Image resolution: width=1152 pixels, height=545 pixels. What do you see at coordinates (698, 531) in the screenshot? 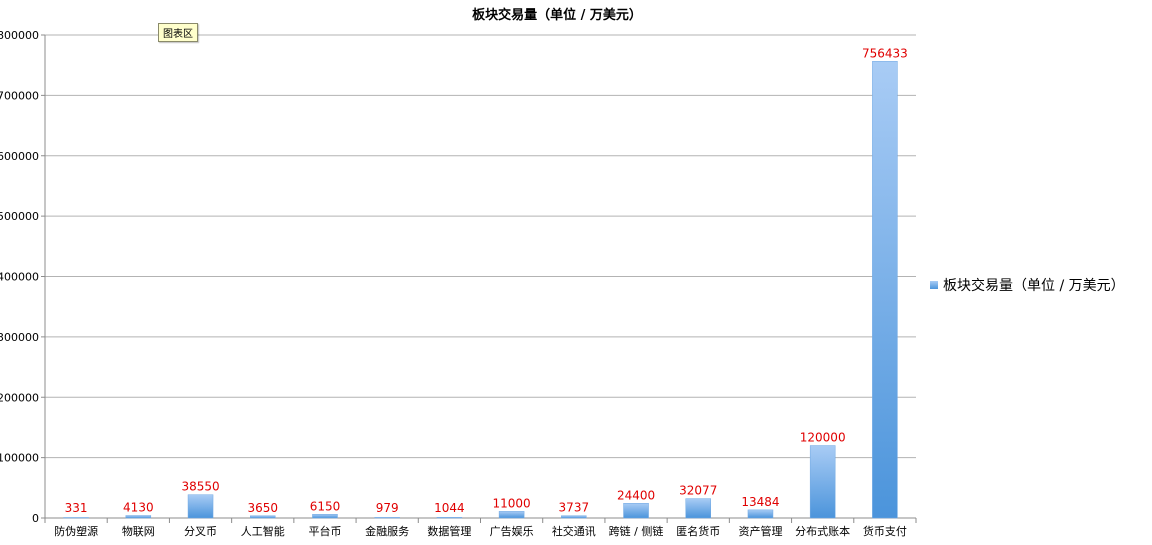
I see `x-tick-label: 匿名货币` at bounding box center [698, 531].